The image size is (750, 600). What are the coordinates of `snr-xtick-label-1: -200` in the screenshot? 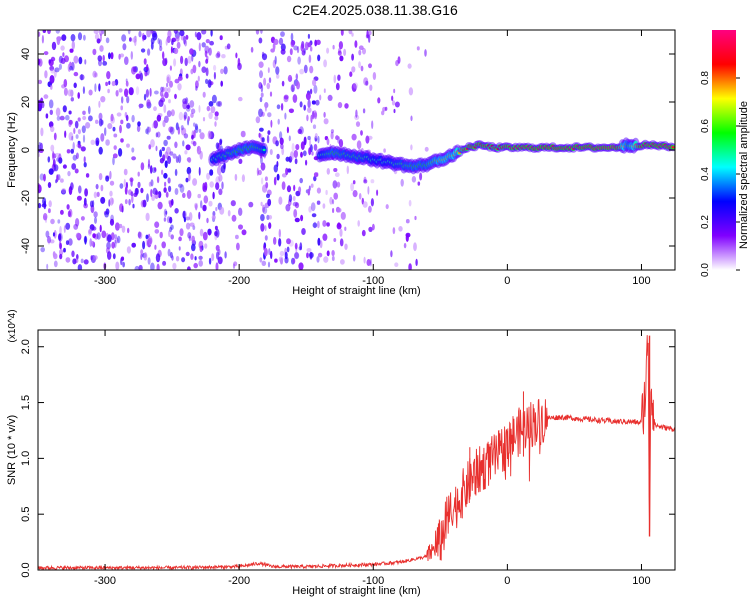 It's located at (239, 581).